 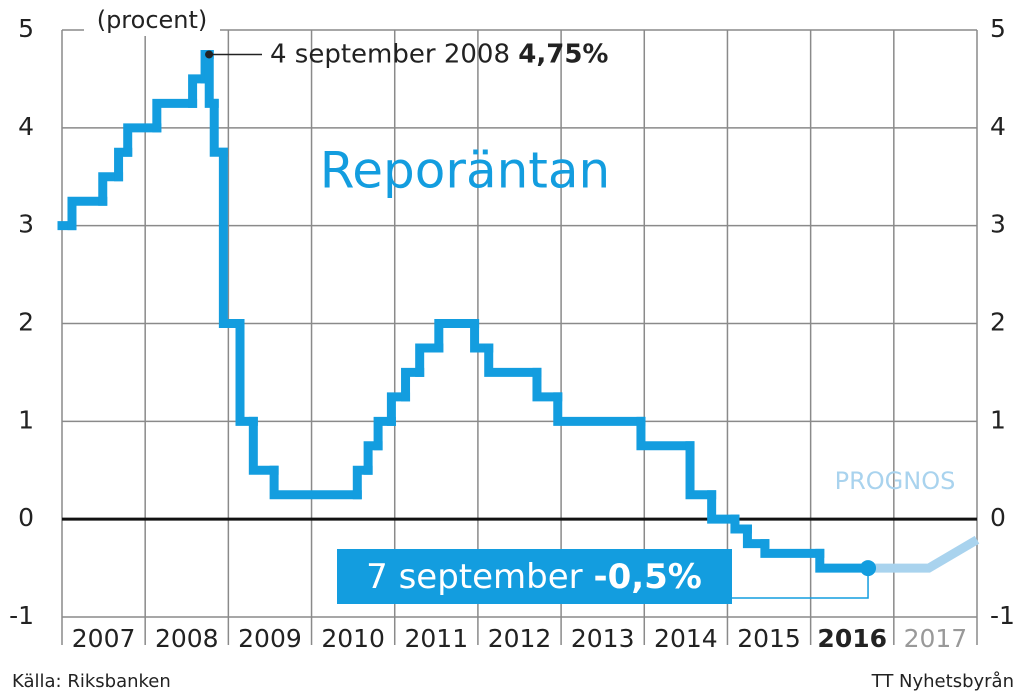 I want to click on y-tick-label: 0, so click(x=26, y=517).